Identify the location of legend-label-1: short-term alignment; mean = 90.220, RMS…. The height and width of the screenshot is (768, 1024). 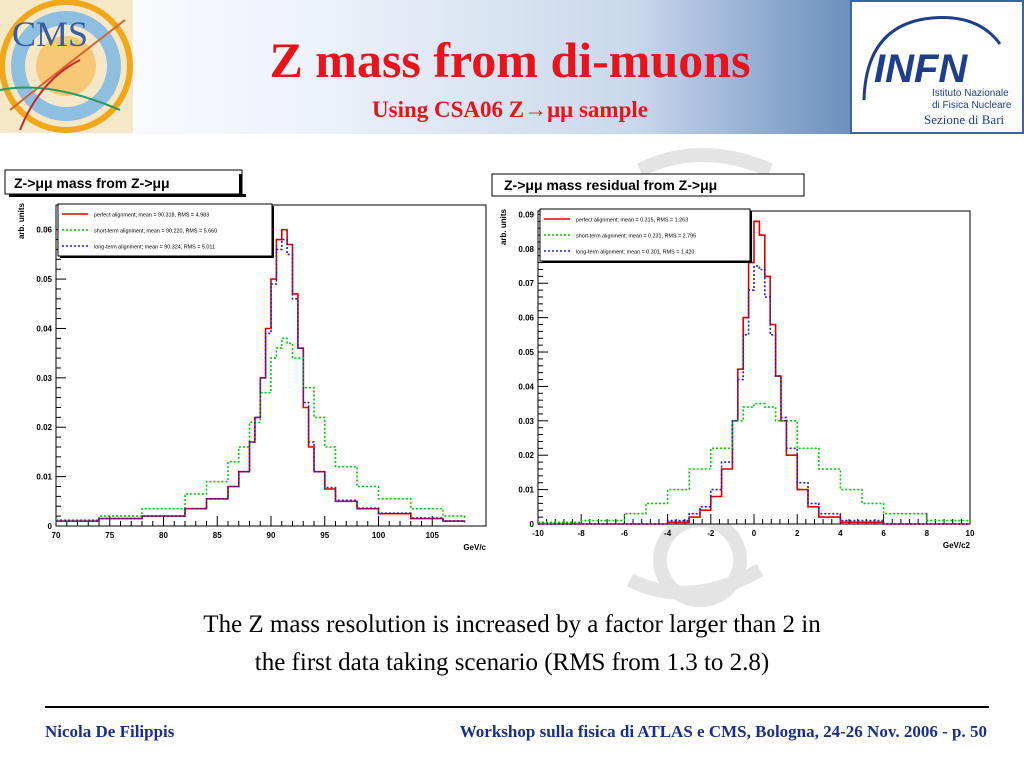
(155, 232).